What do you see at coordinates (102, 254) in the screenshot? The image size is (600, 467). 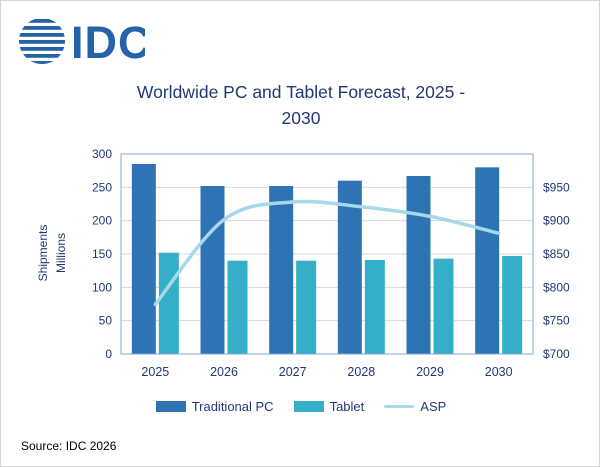 I see `left-axis-tick-label: 150` at bounding box center [102, 254].